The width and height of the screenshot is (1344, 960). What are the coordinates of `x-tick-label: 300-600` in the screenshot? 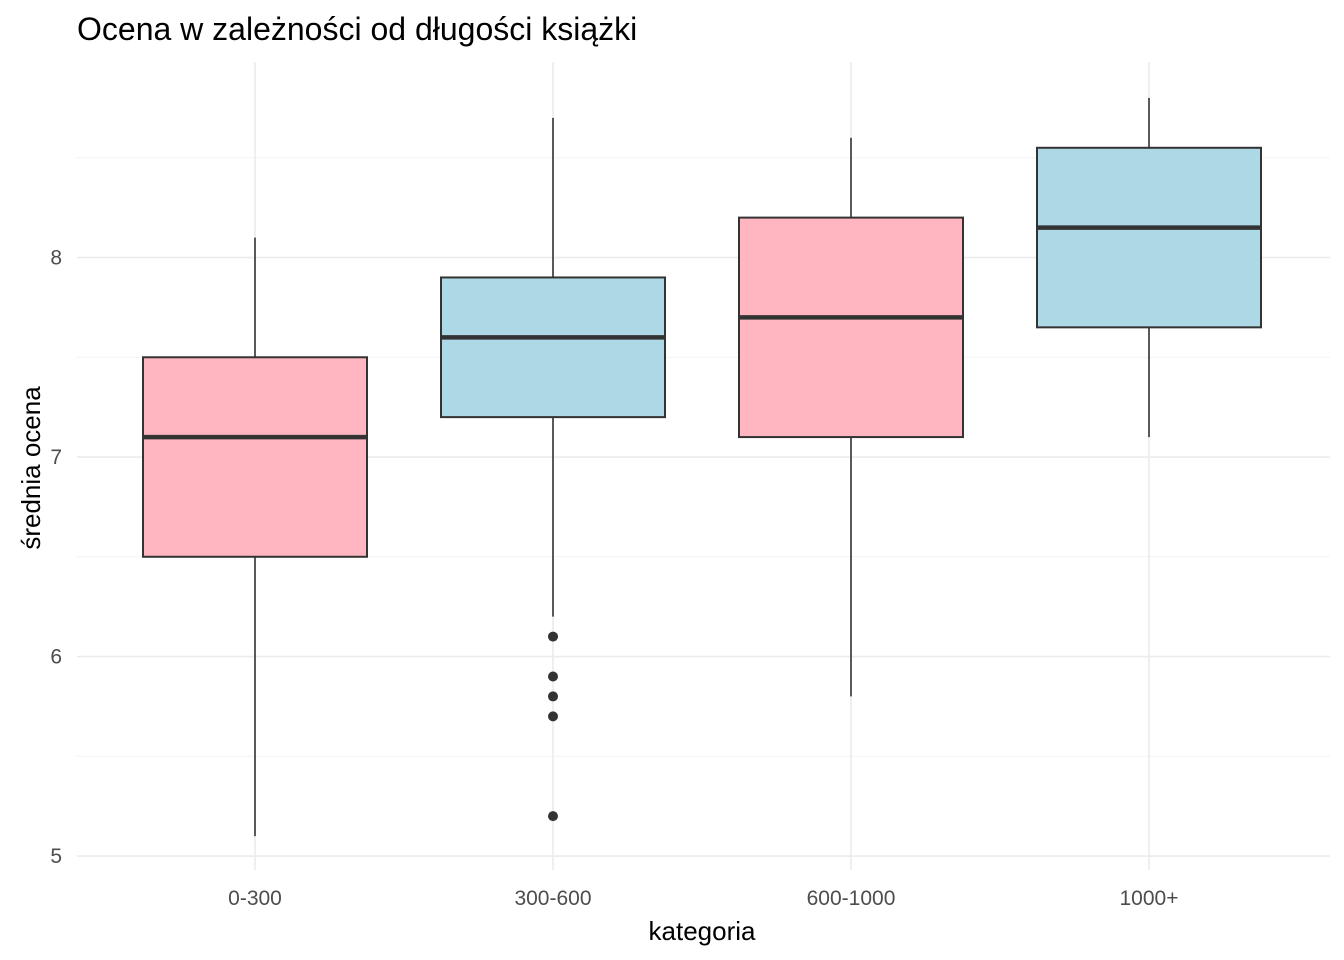 It's located at (552, 898).